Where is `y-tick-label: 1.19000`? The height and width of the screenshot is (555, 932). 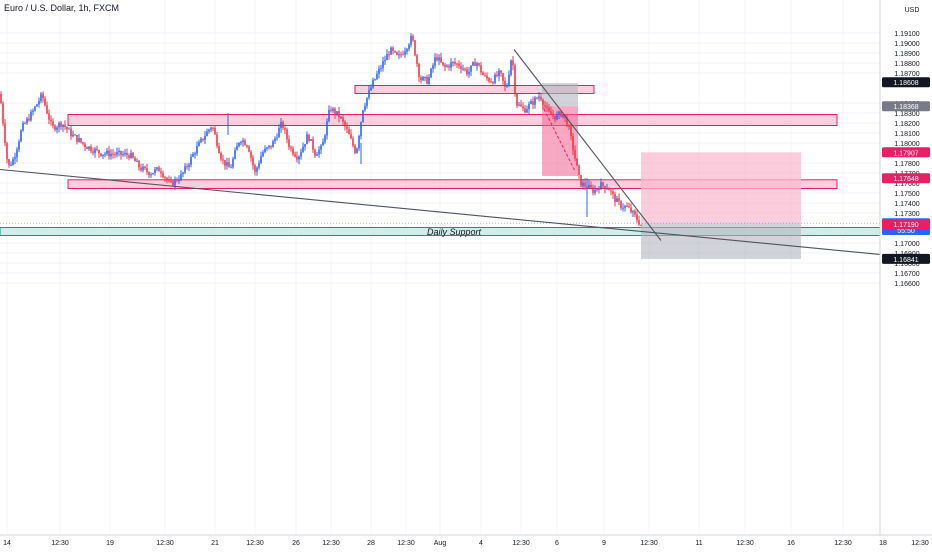 y-tick-label: 1.19000 is located at coordinates (906, 44).